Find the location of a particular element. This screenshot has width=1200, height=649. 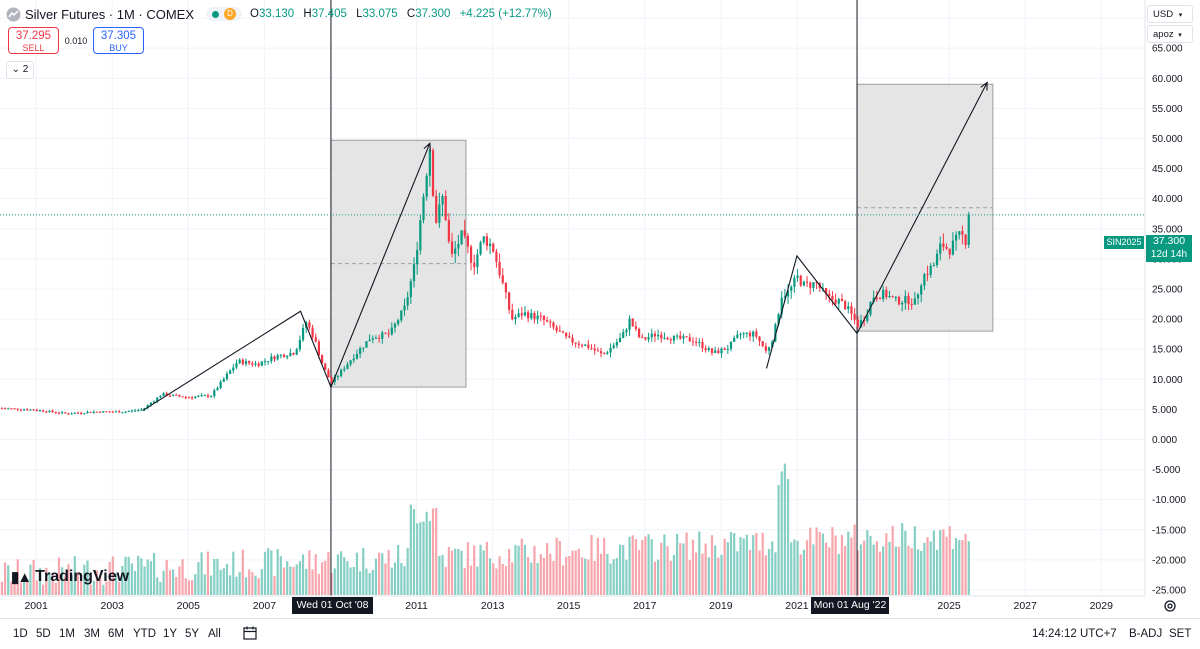

timeframe-3m: 3M is located at coordinates (92, 634).